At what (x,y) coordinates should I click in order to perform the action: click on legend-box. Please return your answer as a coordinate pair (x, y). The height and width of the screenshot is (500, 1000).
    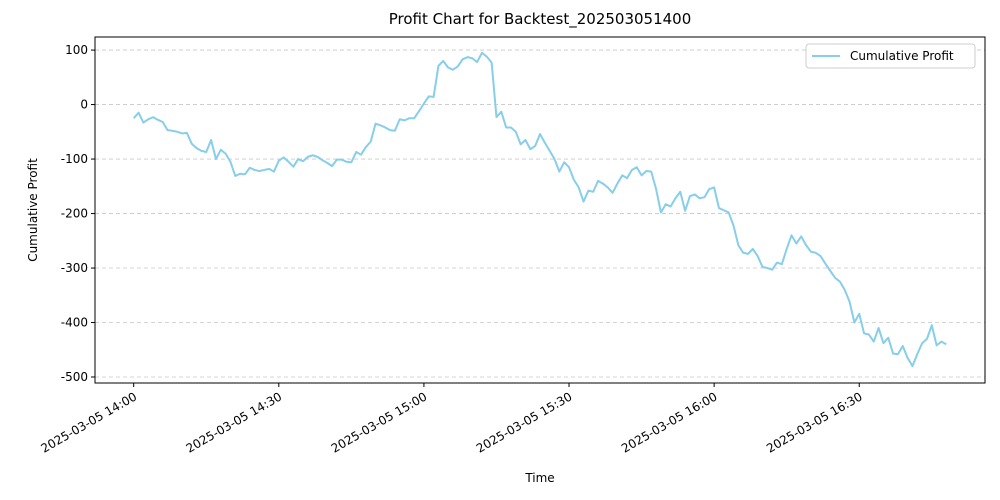
    Looking at the image, I should click on (890, 56).